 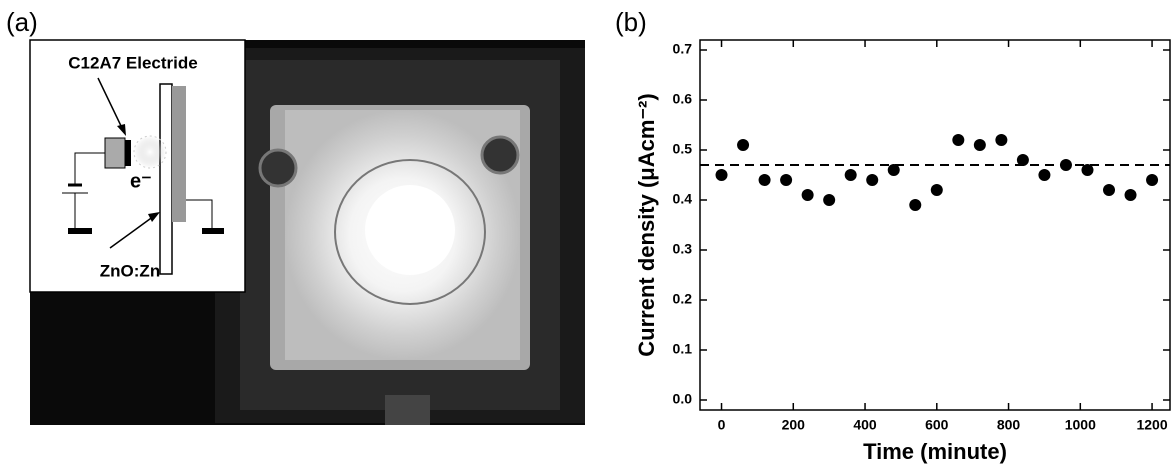 What do you see at coordinates (115, 153) in the screenshot?
I see `emitter` at bounding box center [115, 153].